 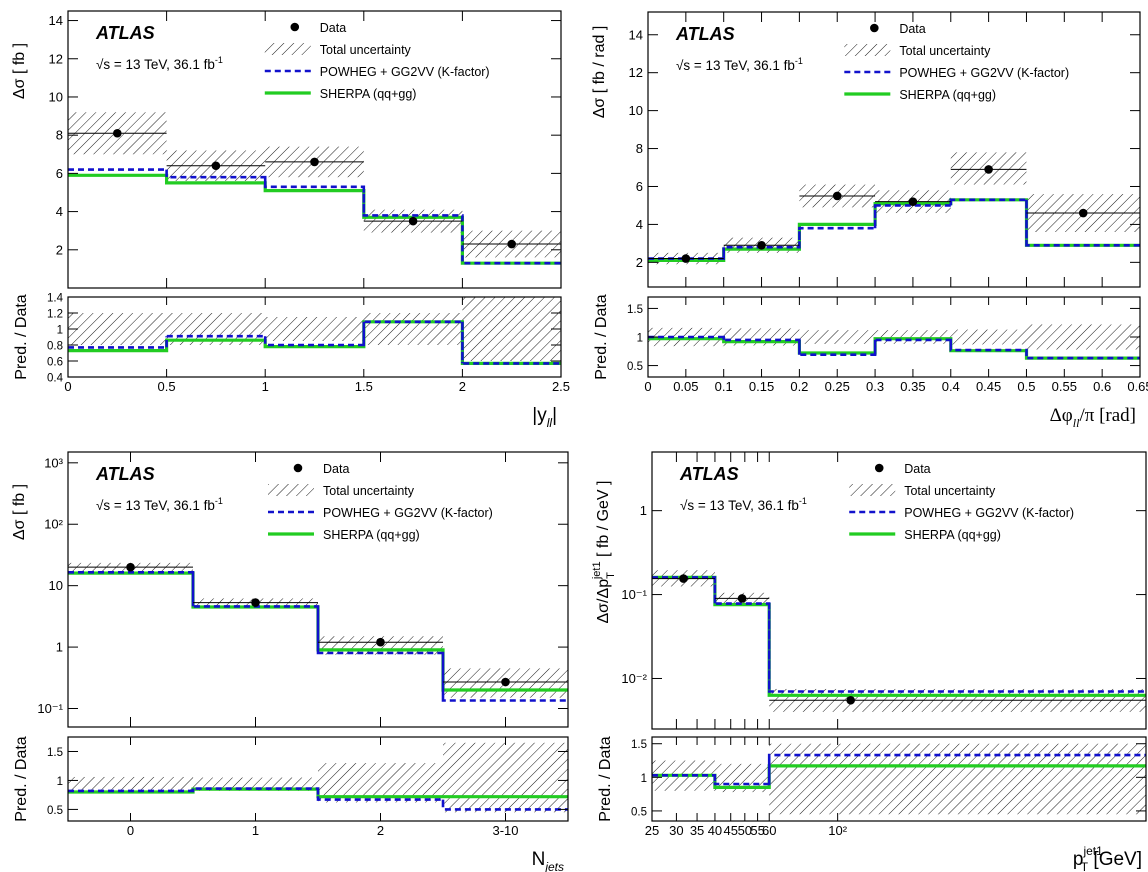 What do you see at coordinates (59, 173) in the screenshot?
I see `yll-ytick-label: 6` at bounding box center [59, 173].